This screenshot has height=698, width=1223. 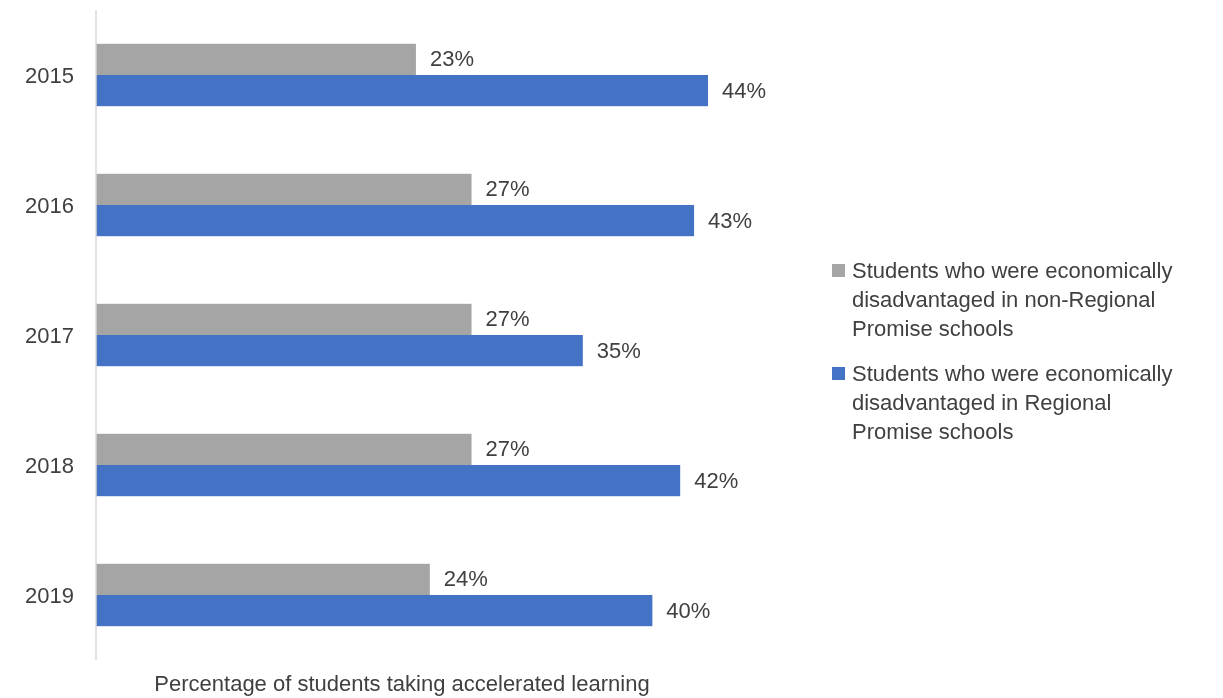 What do you see at coordinates (49, 465) in the screenshot?
I see `y-tick-label: 2018` at bounding box center [49, 465].